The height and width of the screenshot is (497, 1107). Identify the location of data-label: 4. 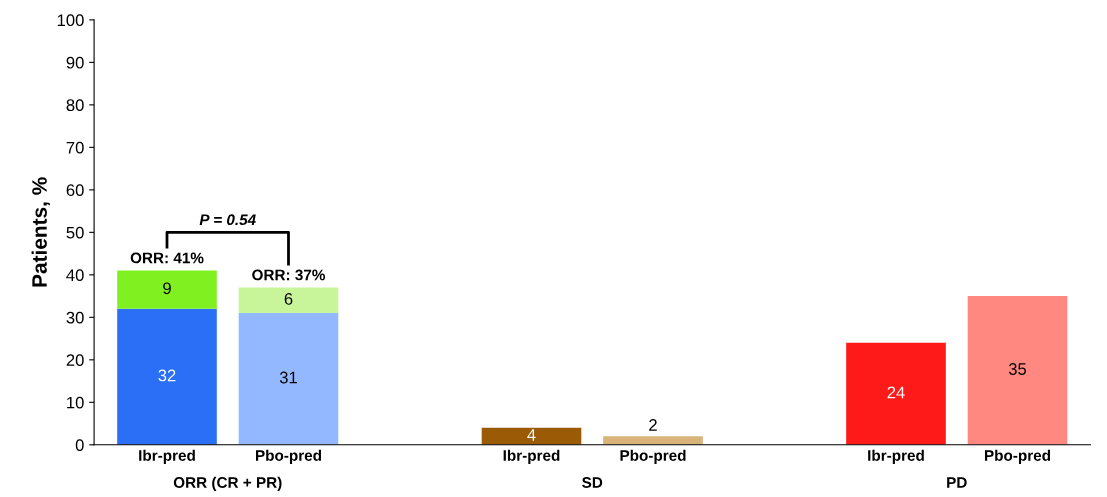
(531, 435).